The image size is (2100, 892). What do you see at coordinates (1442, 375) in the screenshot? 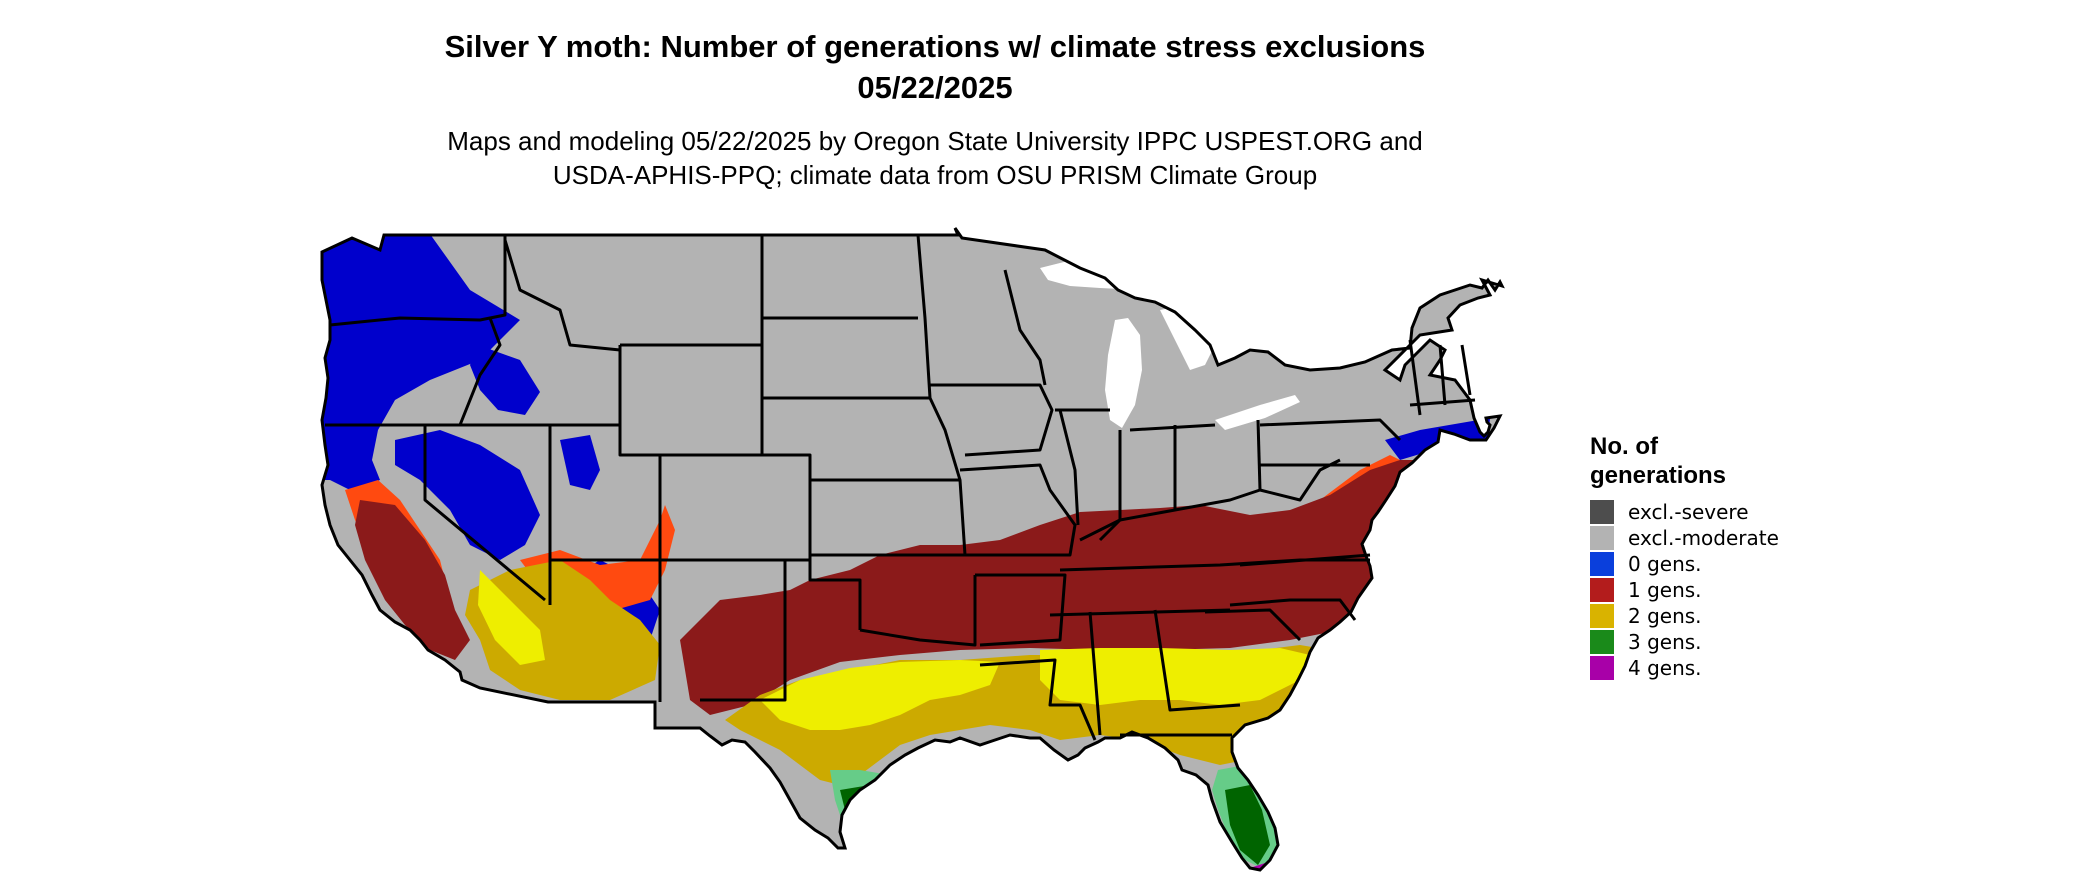
I see `border-vt-nh` at bounding box center [1442, 375].